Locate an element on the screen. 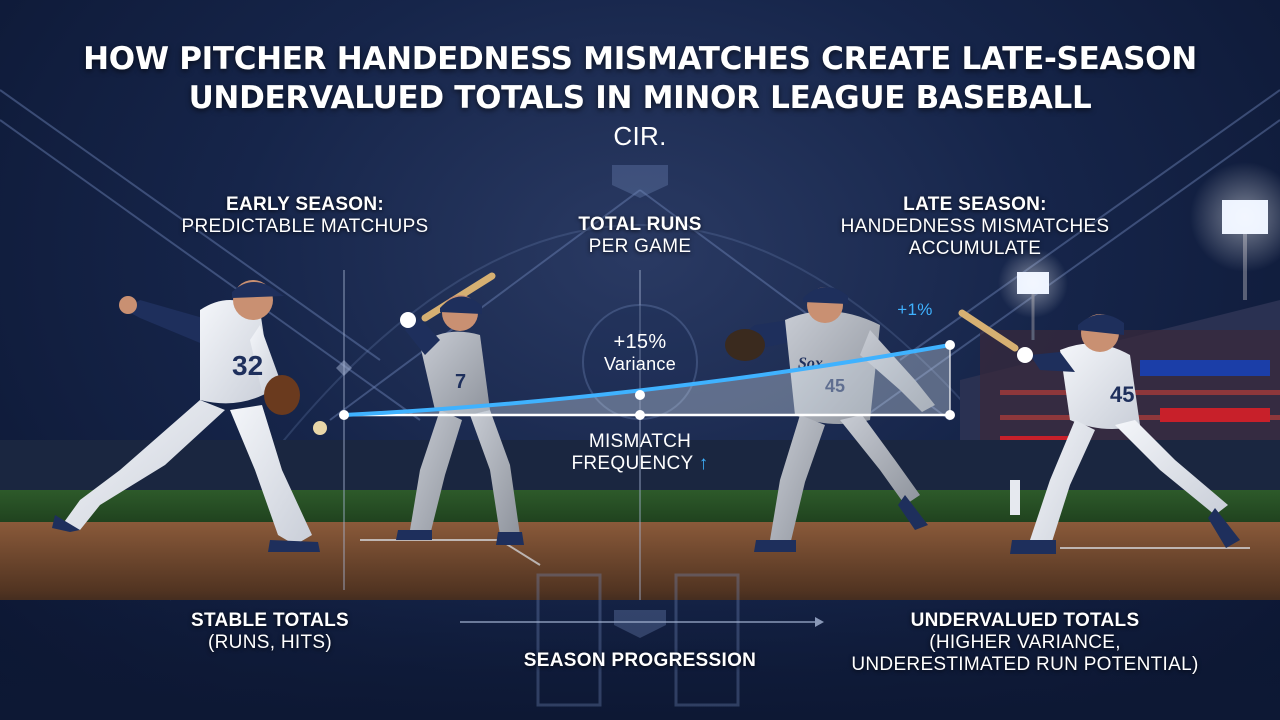  undervalued-totals-sub-1: (HIGHER VARIANCE, is located at coordinates (1025, 642).